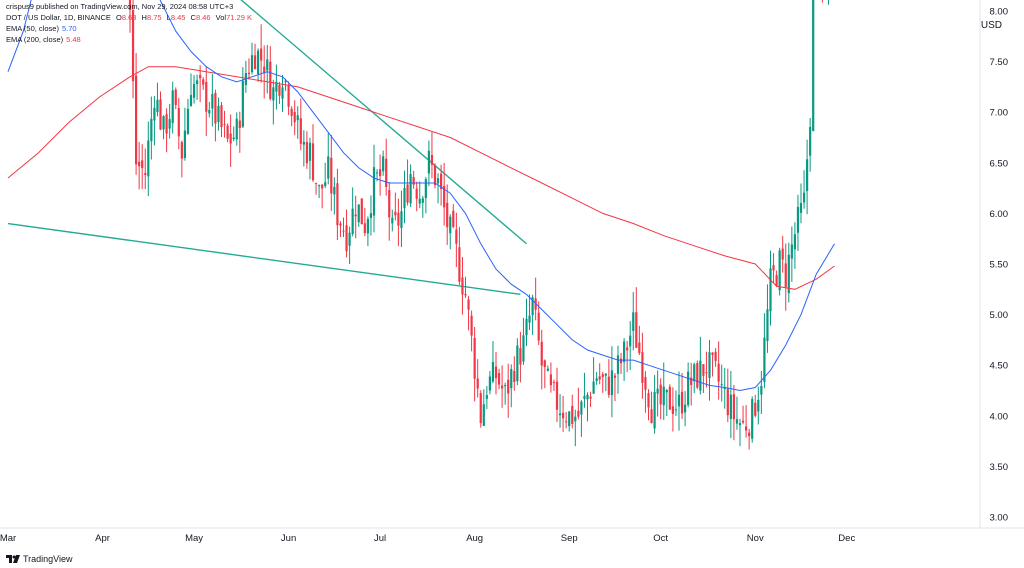 The height and width of the screenshot is (568, 1024). Describe the element at coordinates (58, 17) in the screenshot. I see `symbol-label: DOT / US Dollar, 1D, BINANCE` at that location.